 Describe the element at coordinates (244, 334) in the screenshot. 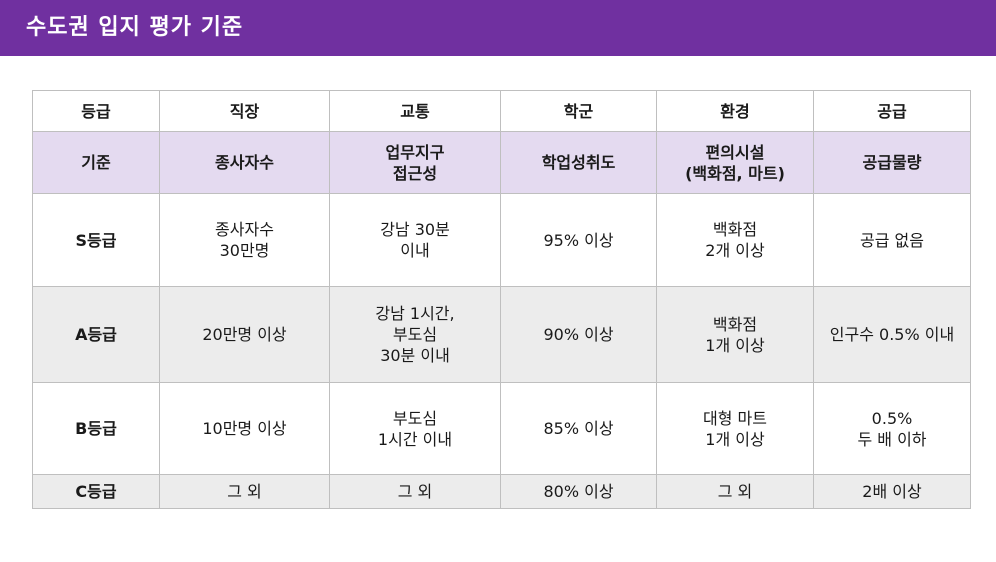

I see `table-cell: 20만명 이상` at that location.